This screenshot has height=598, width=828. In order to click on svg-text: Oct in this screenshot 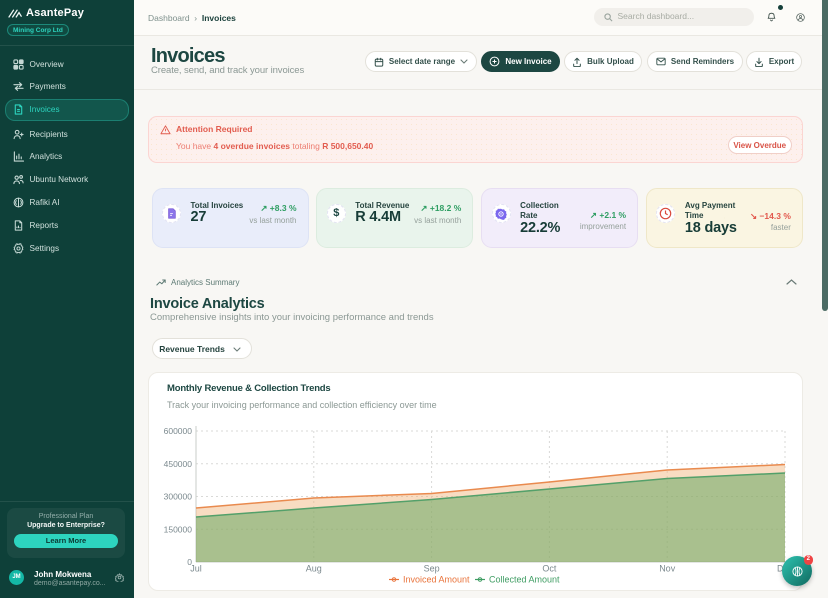, I will do `click(549, 569)`.